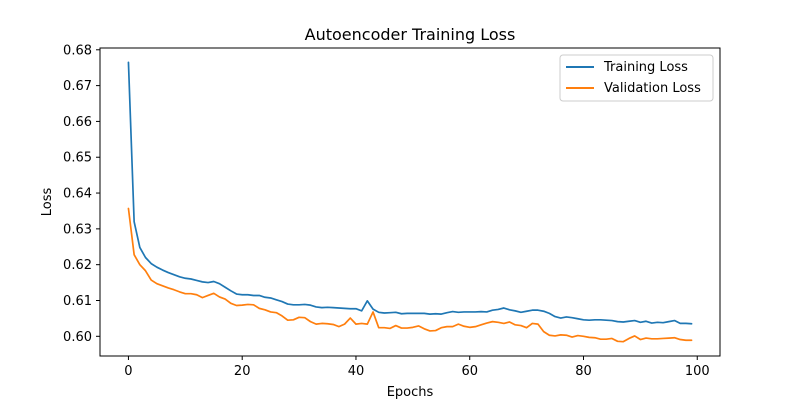 The height and width of the screenshot is (400, 800). I want to click on x-tick-label: 100, so click(697, 371).